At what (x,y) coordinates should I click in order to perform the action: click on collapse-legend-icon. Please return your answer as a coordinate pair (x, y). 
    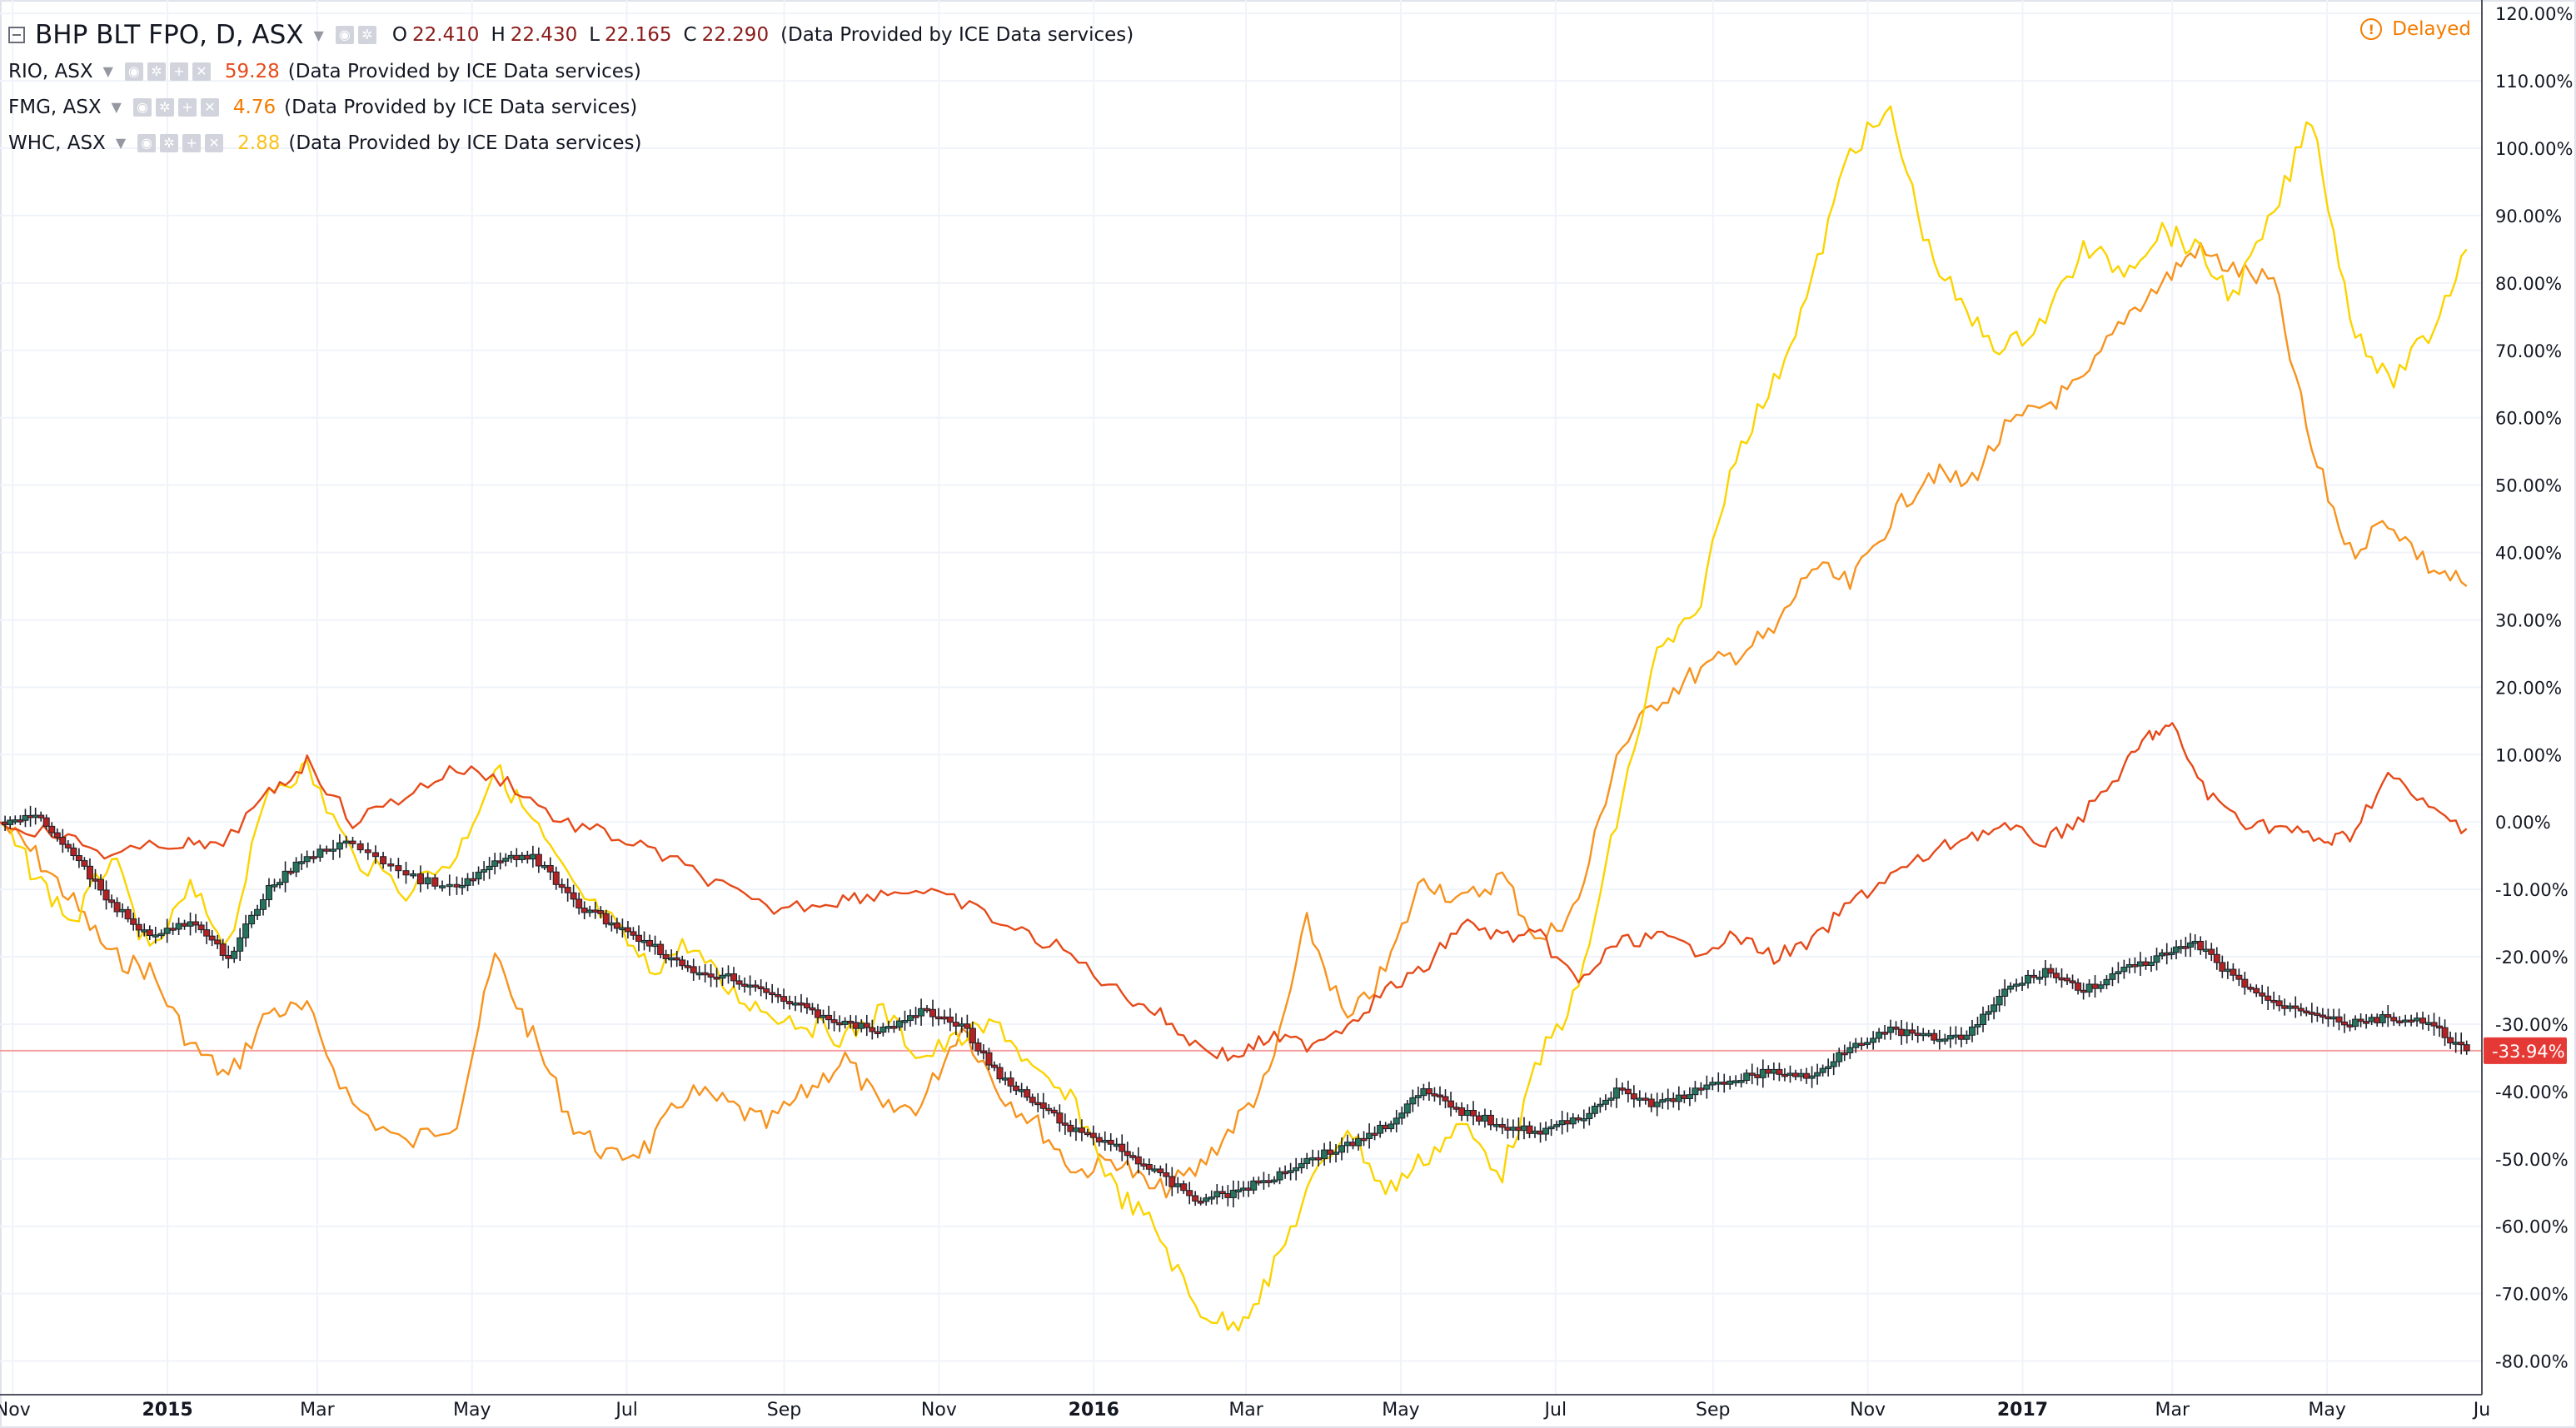
    Looking at the image, I should click on (16, 35).